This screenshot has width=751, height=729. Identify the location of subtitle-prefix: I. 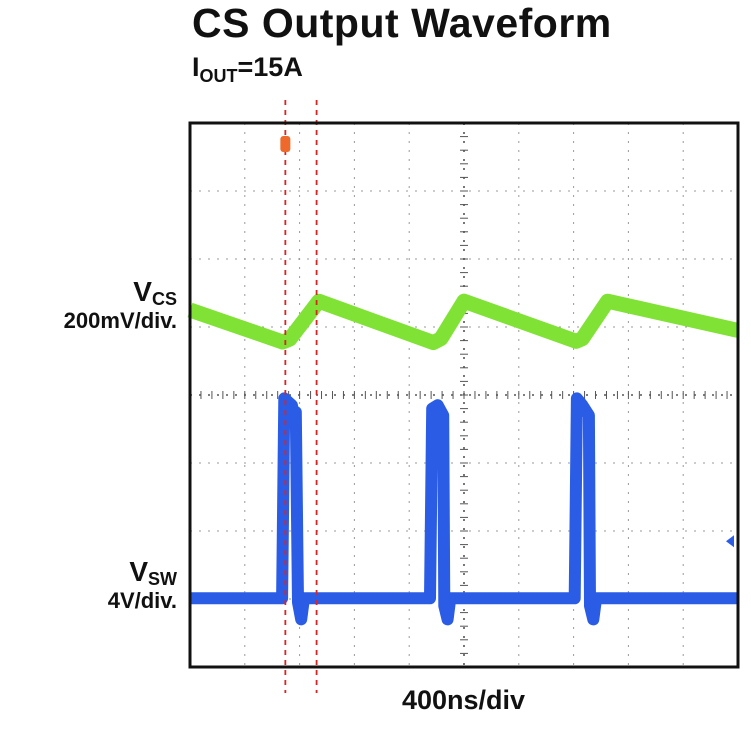
(196, 67).